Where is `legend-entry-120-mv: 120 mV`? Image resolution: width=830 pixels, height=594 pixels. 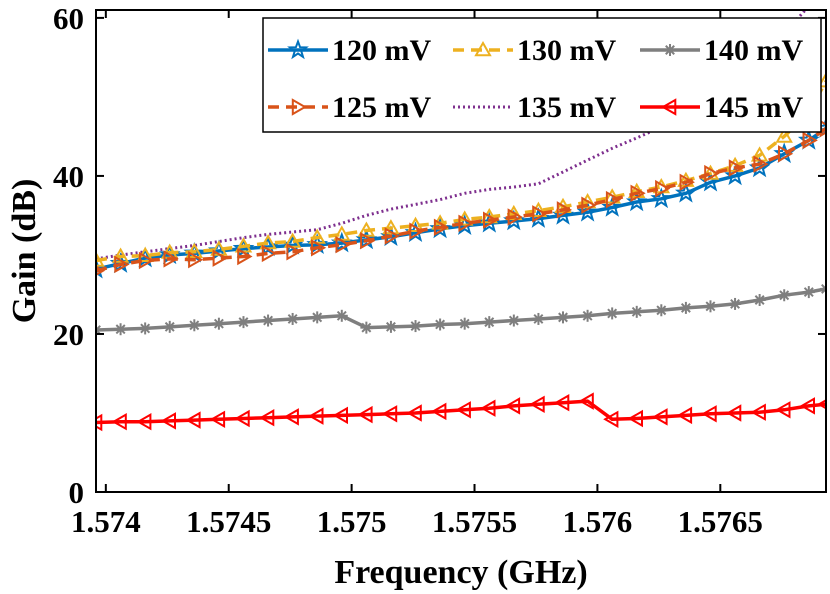
legend-entry-120-mv: 120 mV is located at coordinates (349, 50).